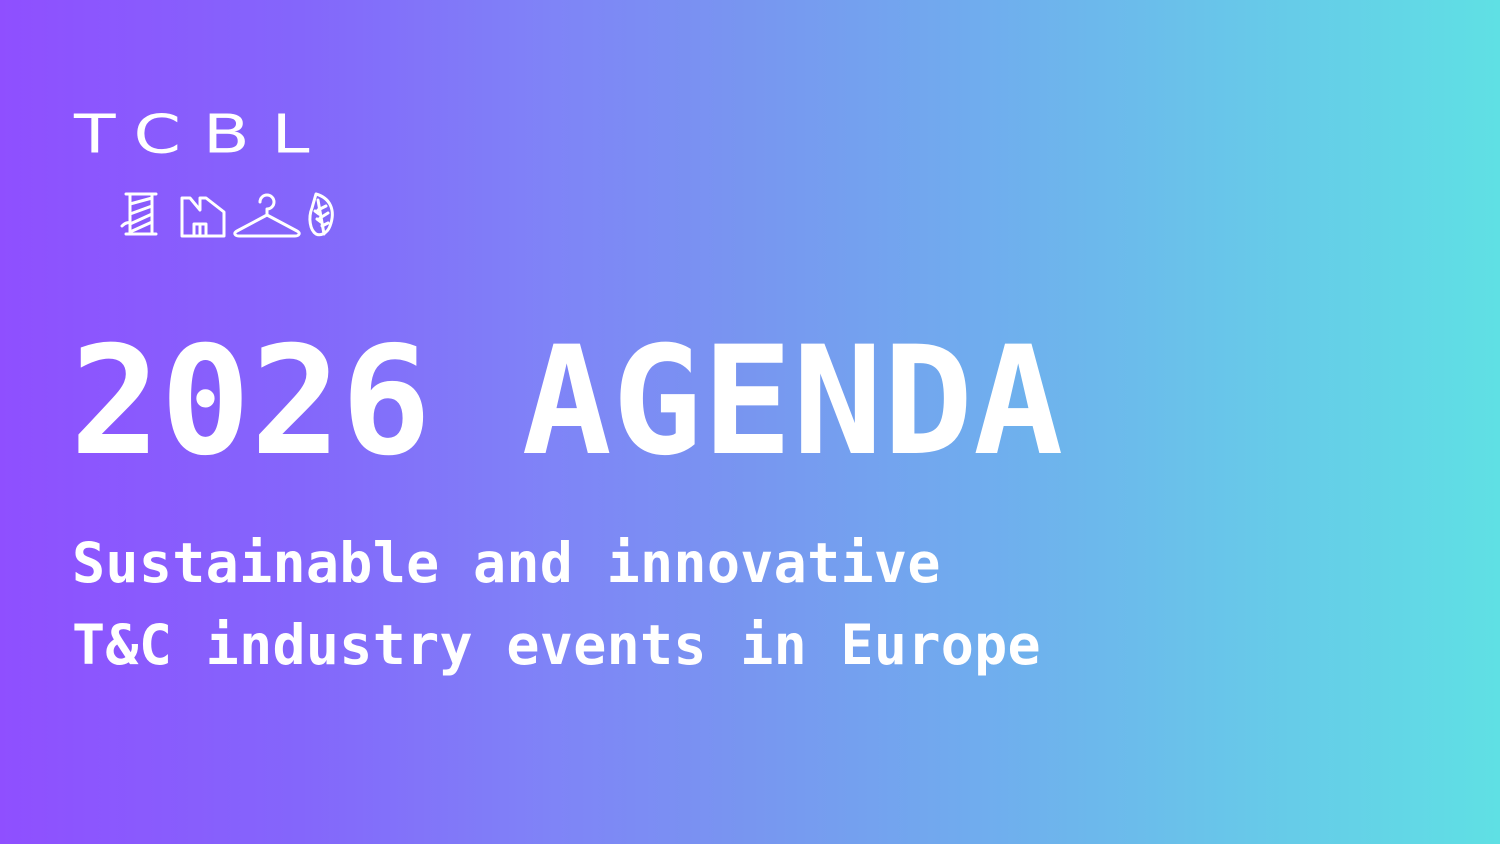 The image size is (1500, 844). I want to click on page-title: 2026 AGENDA, so click(567, 402).